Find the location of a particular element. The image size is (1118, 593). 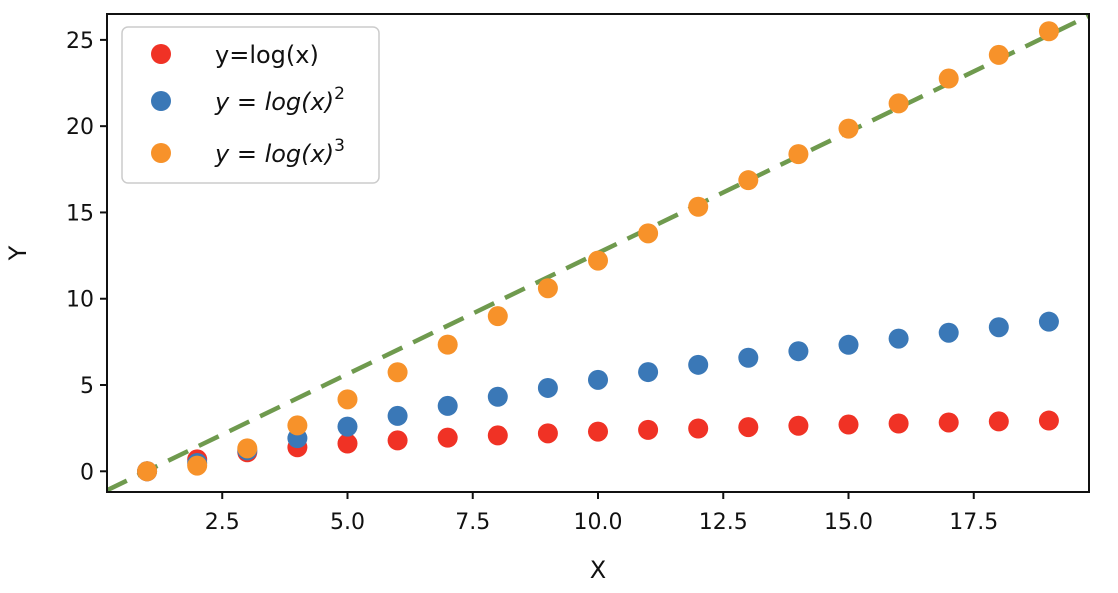

legend-box is located at coordinates (250, 105).